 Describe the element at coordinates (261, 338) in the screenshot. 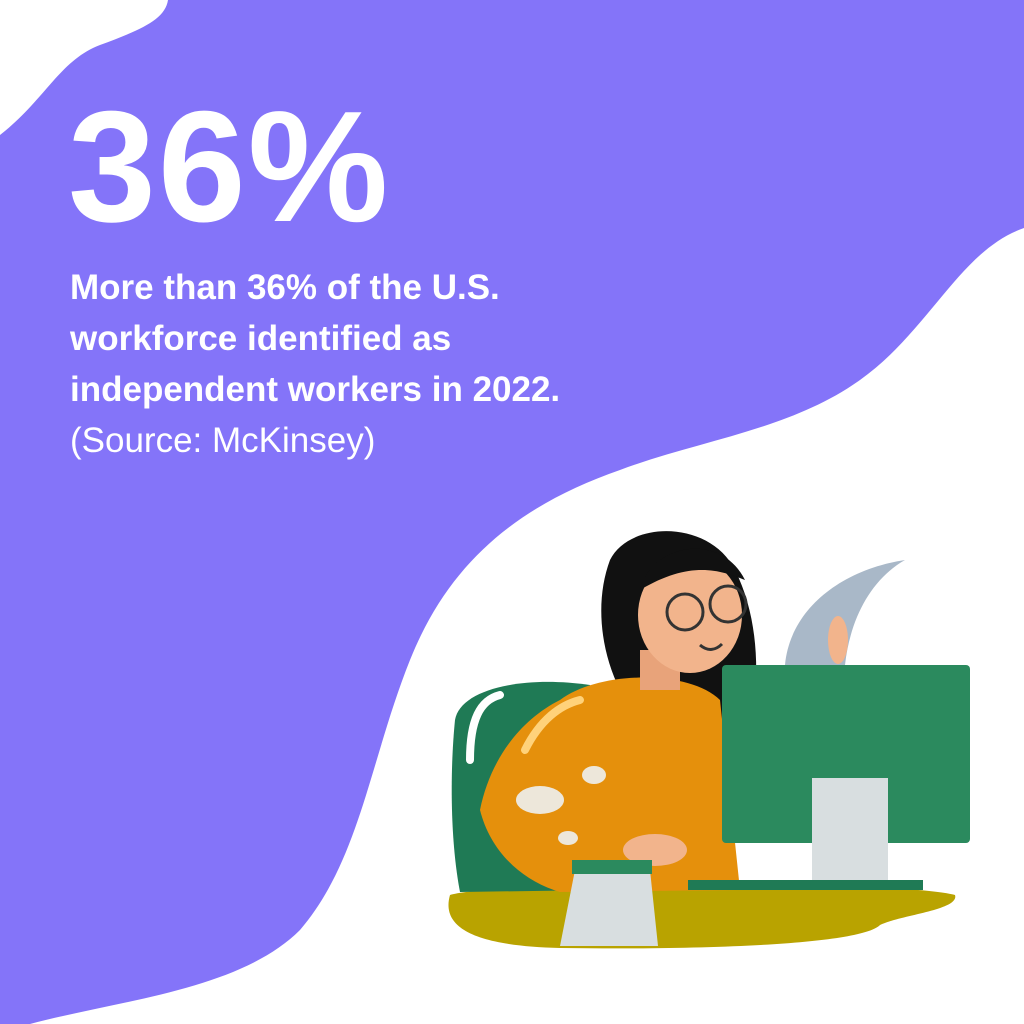

I see `description-line: workforce identified as` at that location.